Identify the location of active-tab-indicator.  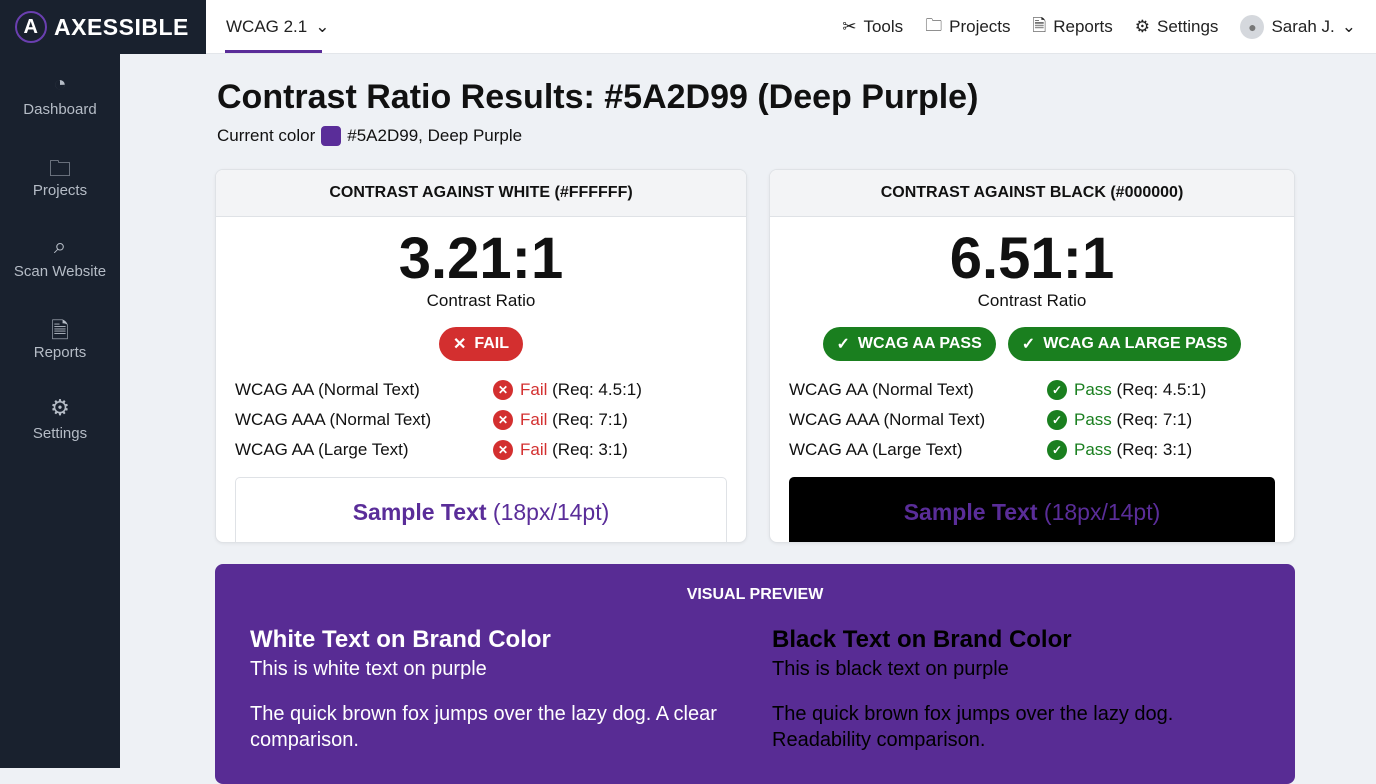
(273, 51).